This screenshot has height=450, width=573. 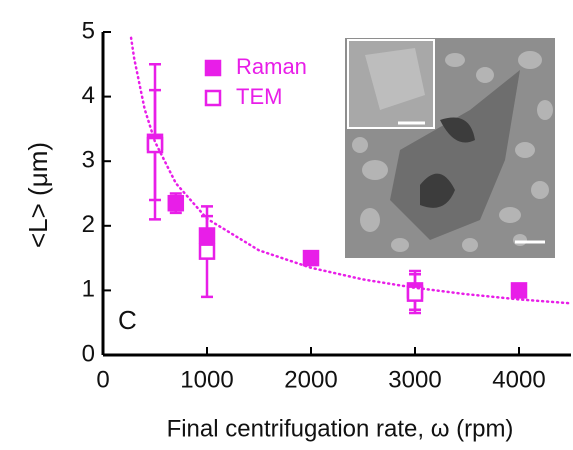 I want to click on x-tick-label: 0, so click(x=102, y=379).